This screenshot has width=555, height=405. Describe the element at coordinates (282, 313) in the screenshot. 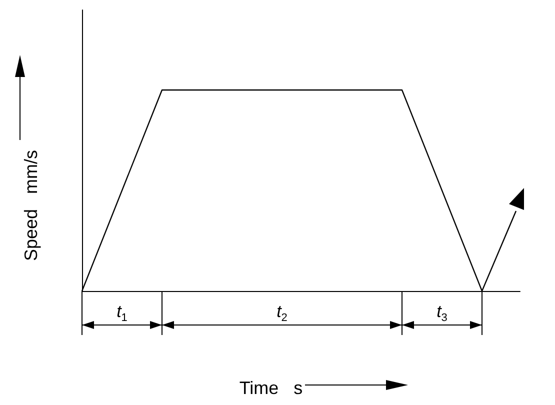

I see `text: t$_{2}$` at that location.